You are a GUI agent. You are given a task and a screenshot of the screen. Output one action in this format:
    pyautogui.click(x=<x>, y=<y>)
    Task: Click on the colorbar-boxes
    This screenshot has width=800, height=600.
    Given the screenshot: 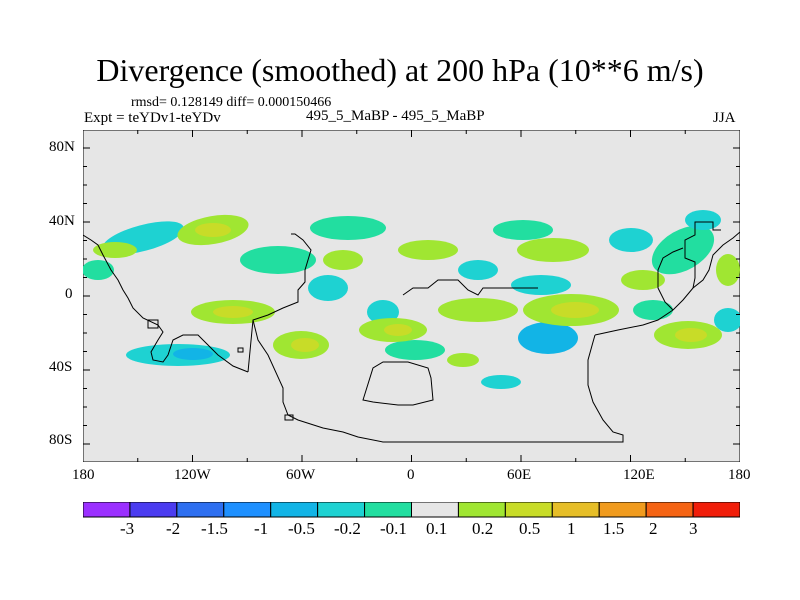 What is the action you would take?
    pyautogui.click(x=411, y=510)
    